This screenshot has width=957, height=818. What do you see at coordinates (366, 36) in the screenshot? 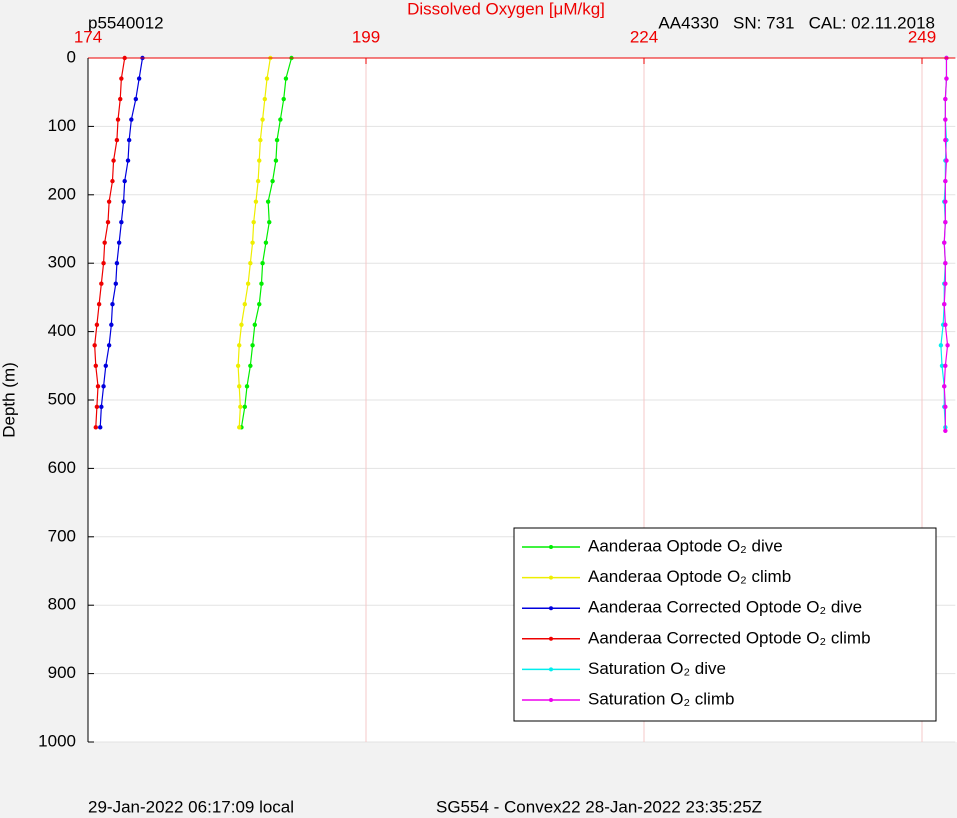
I see `x-tick-label: 199` at bounding box center [366, 36].